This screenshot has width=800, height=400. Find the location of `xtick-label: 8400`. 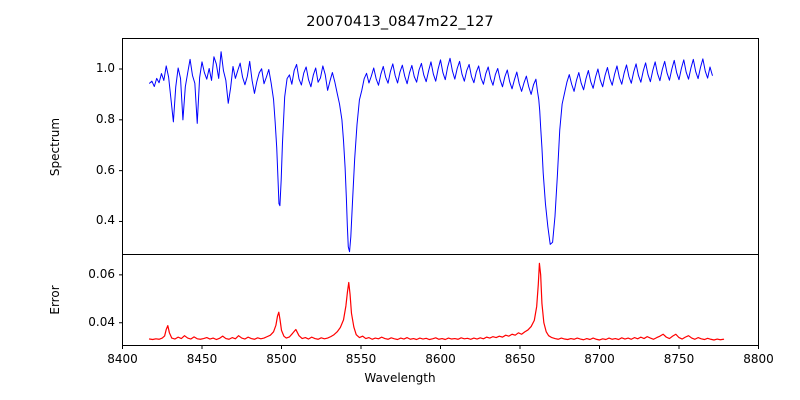

xtick-label: 8400 is located at coordinates (122, 358).